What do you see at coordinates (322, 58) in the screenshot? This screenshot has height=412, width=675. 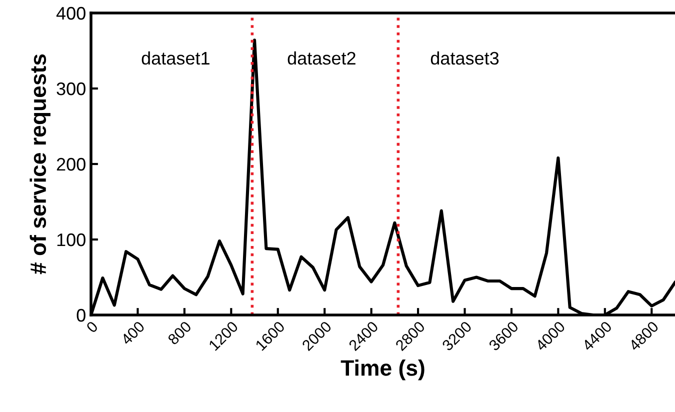 I see `annotation: dataset2` at bounding box center [322, 58].